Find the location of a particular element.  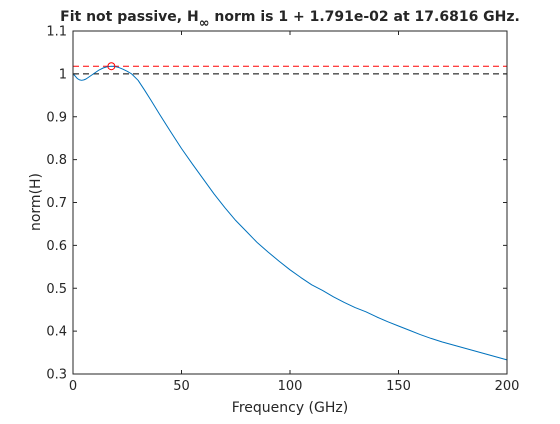

x-tick-label: 50 is located at coordinates (181, 386).